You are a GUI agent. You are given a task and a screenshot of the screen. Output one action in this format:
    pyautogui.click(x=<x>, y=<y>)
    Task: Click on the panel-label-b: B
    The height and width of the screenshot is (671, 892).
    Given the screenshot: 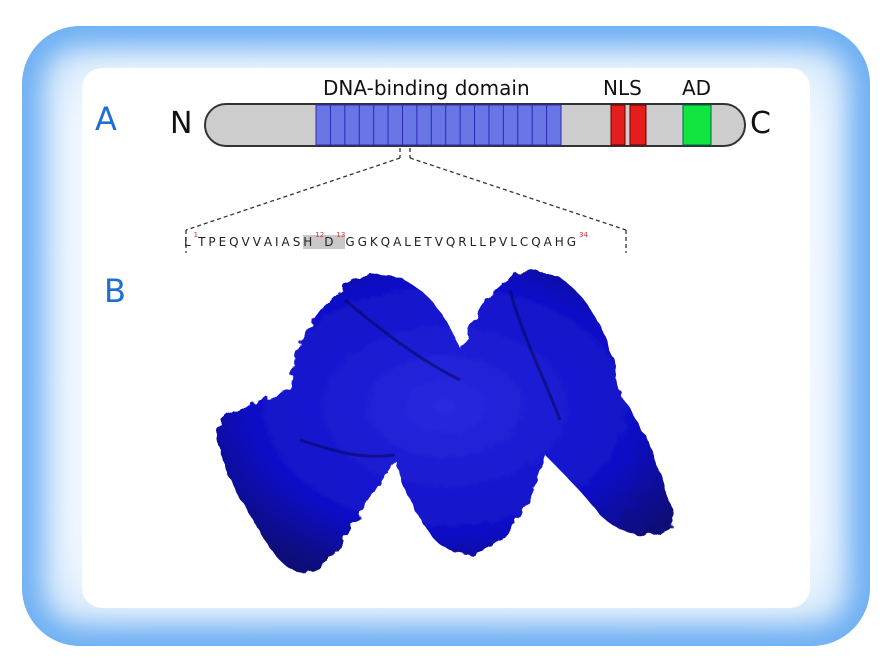 What is the action you would take?
    pyautogui.click(x=115, y=291)
    